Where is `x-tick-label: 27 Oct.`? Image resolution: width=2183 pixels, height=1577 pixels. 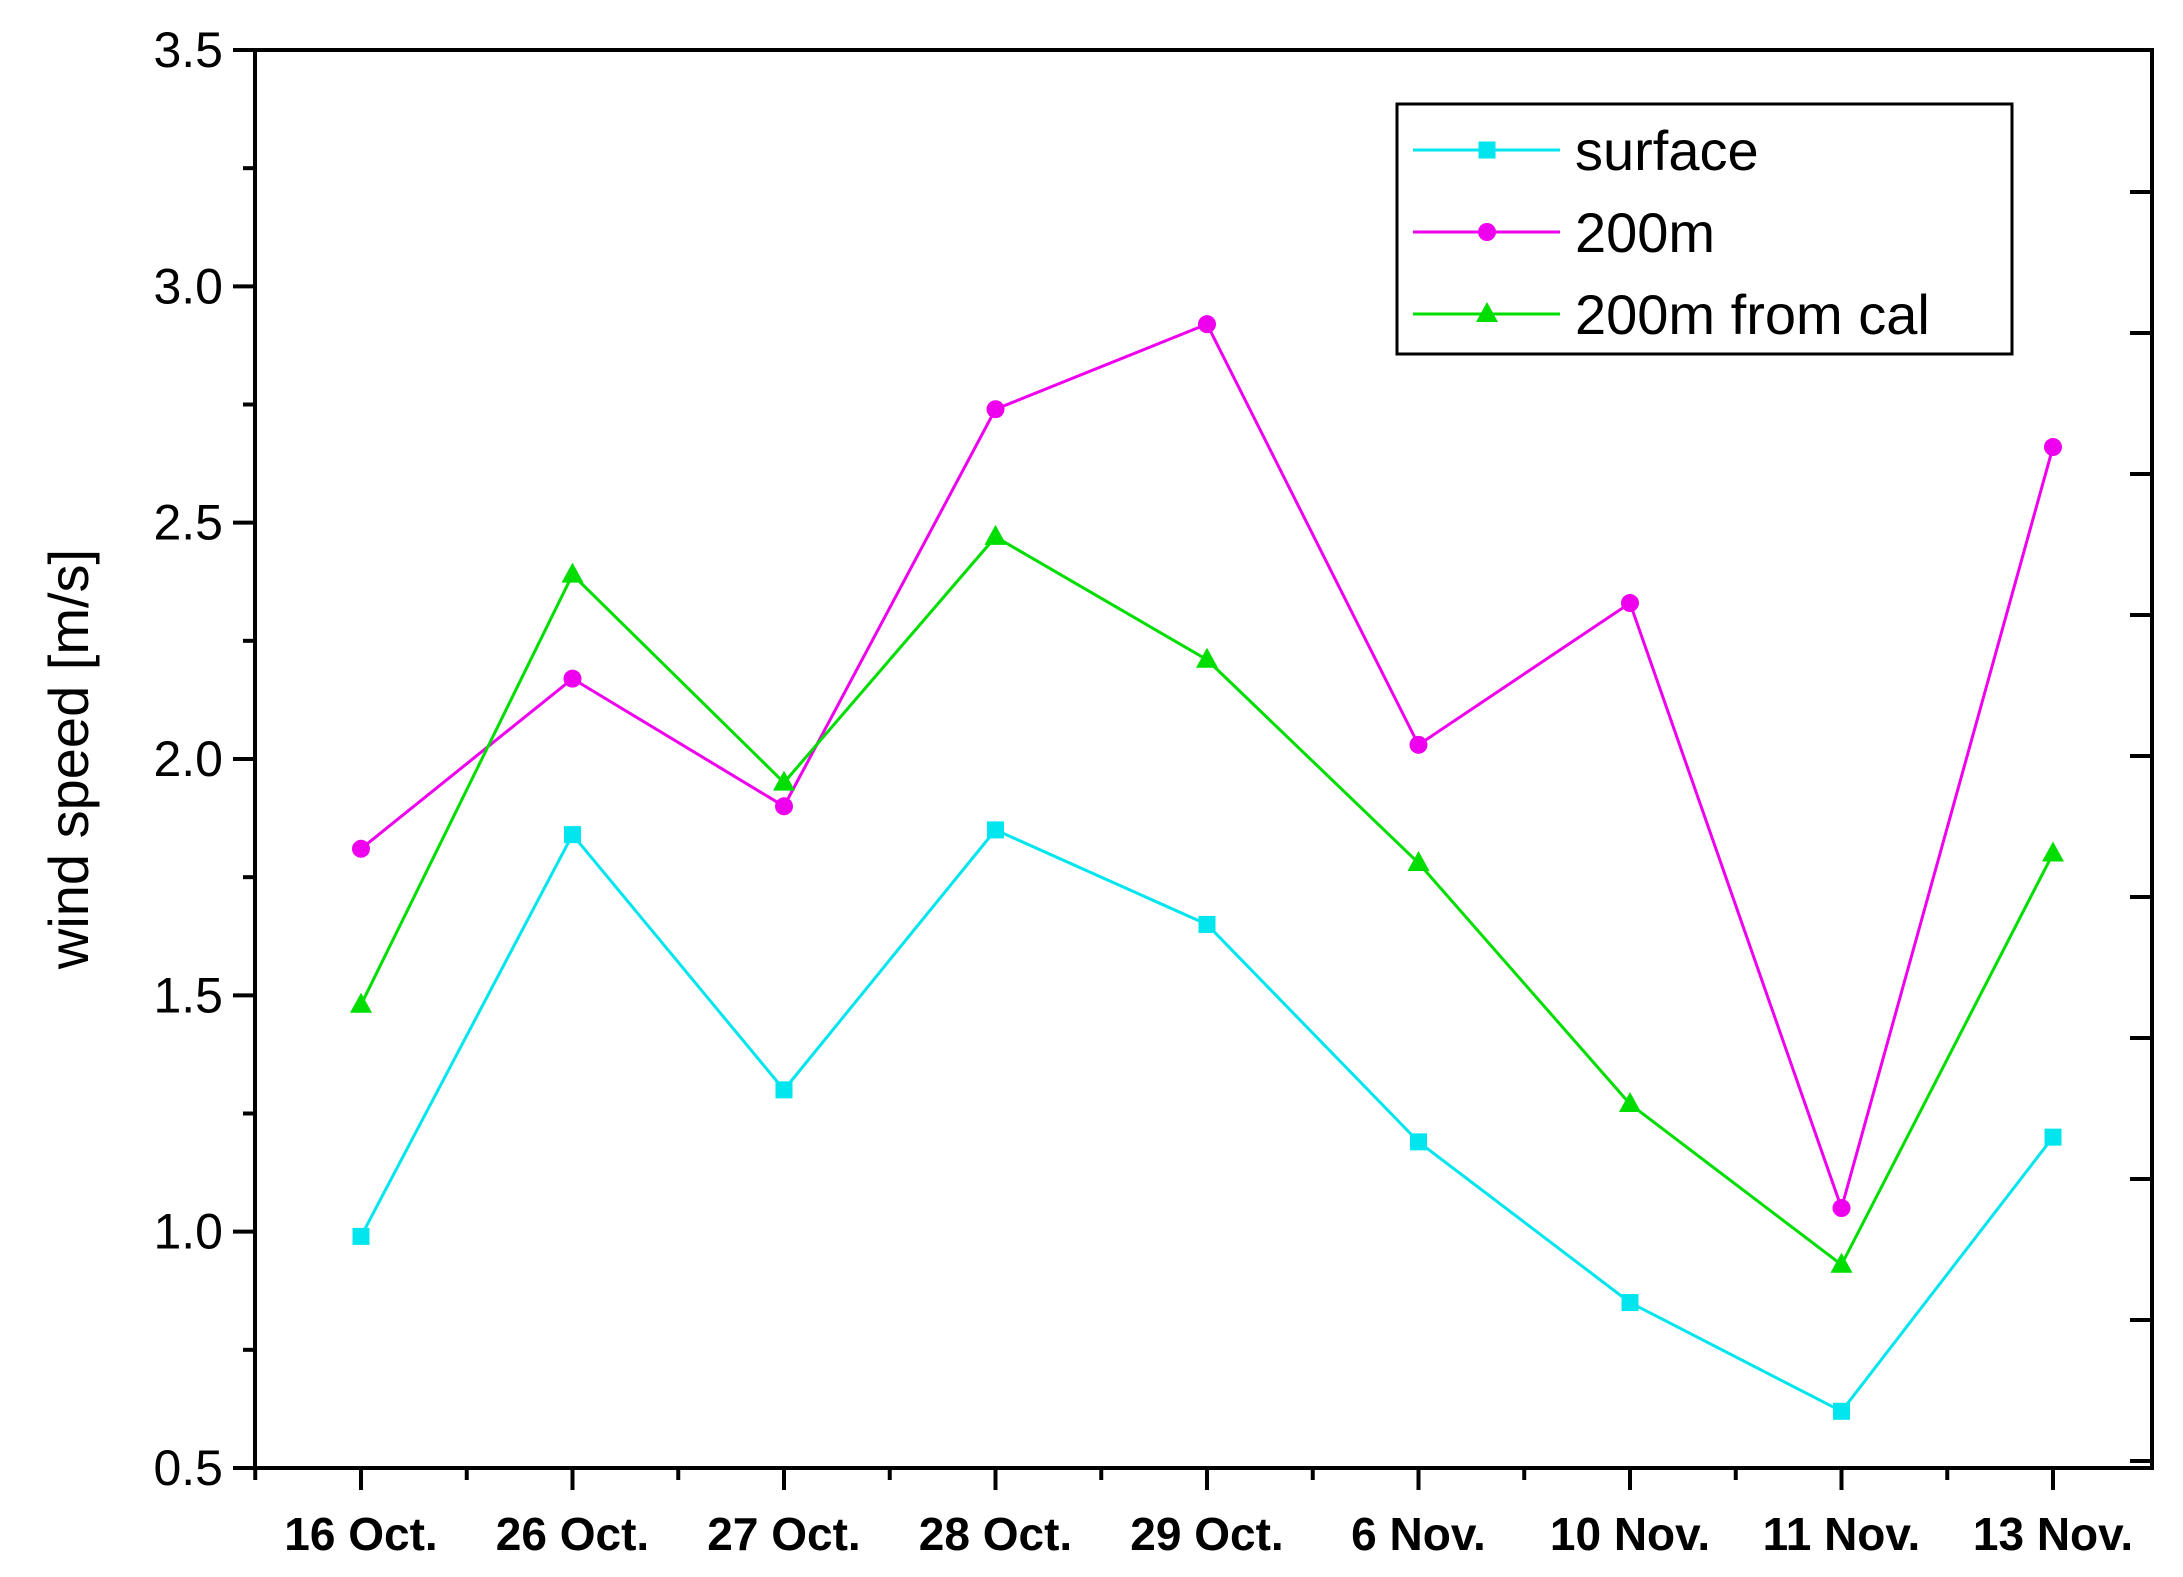
x-tick-label: 27 Oct. is located at coordinates (783, 1534).